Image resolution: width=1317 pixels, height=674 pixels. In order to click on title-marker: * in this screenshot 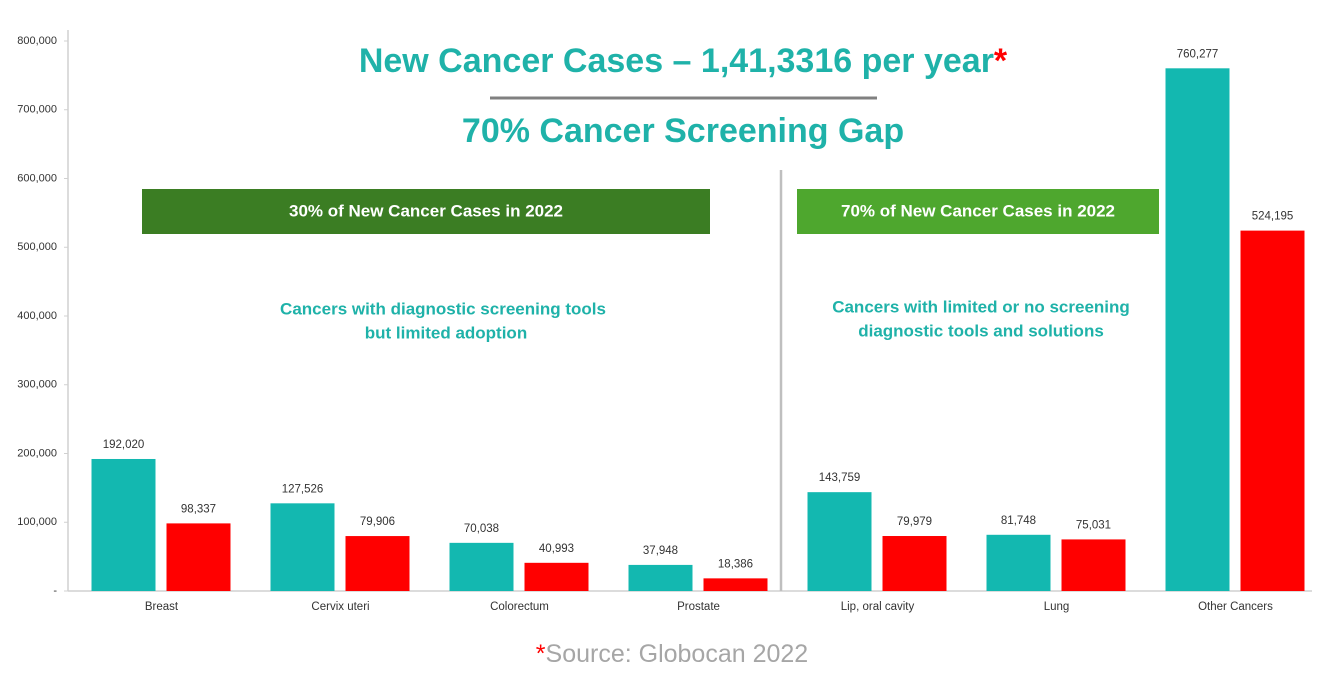, I will do `click(1001, 61)`.